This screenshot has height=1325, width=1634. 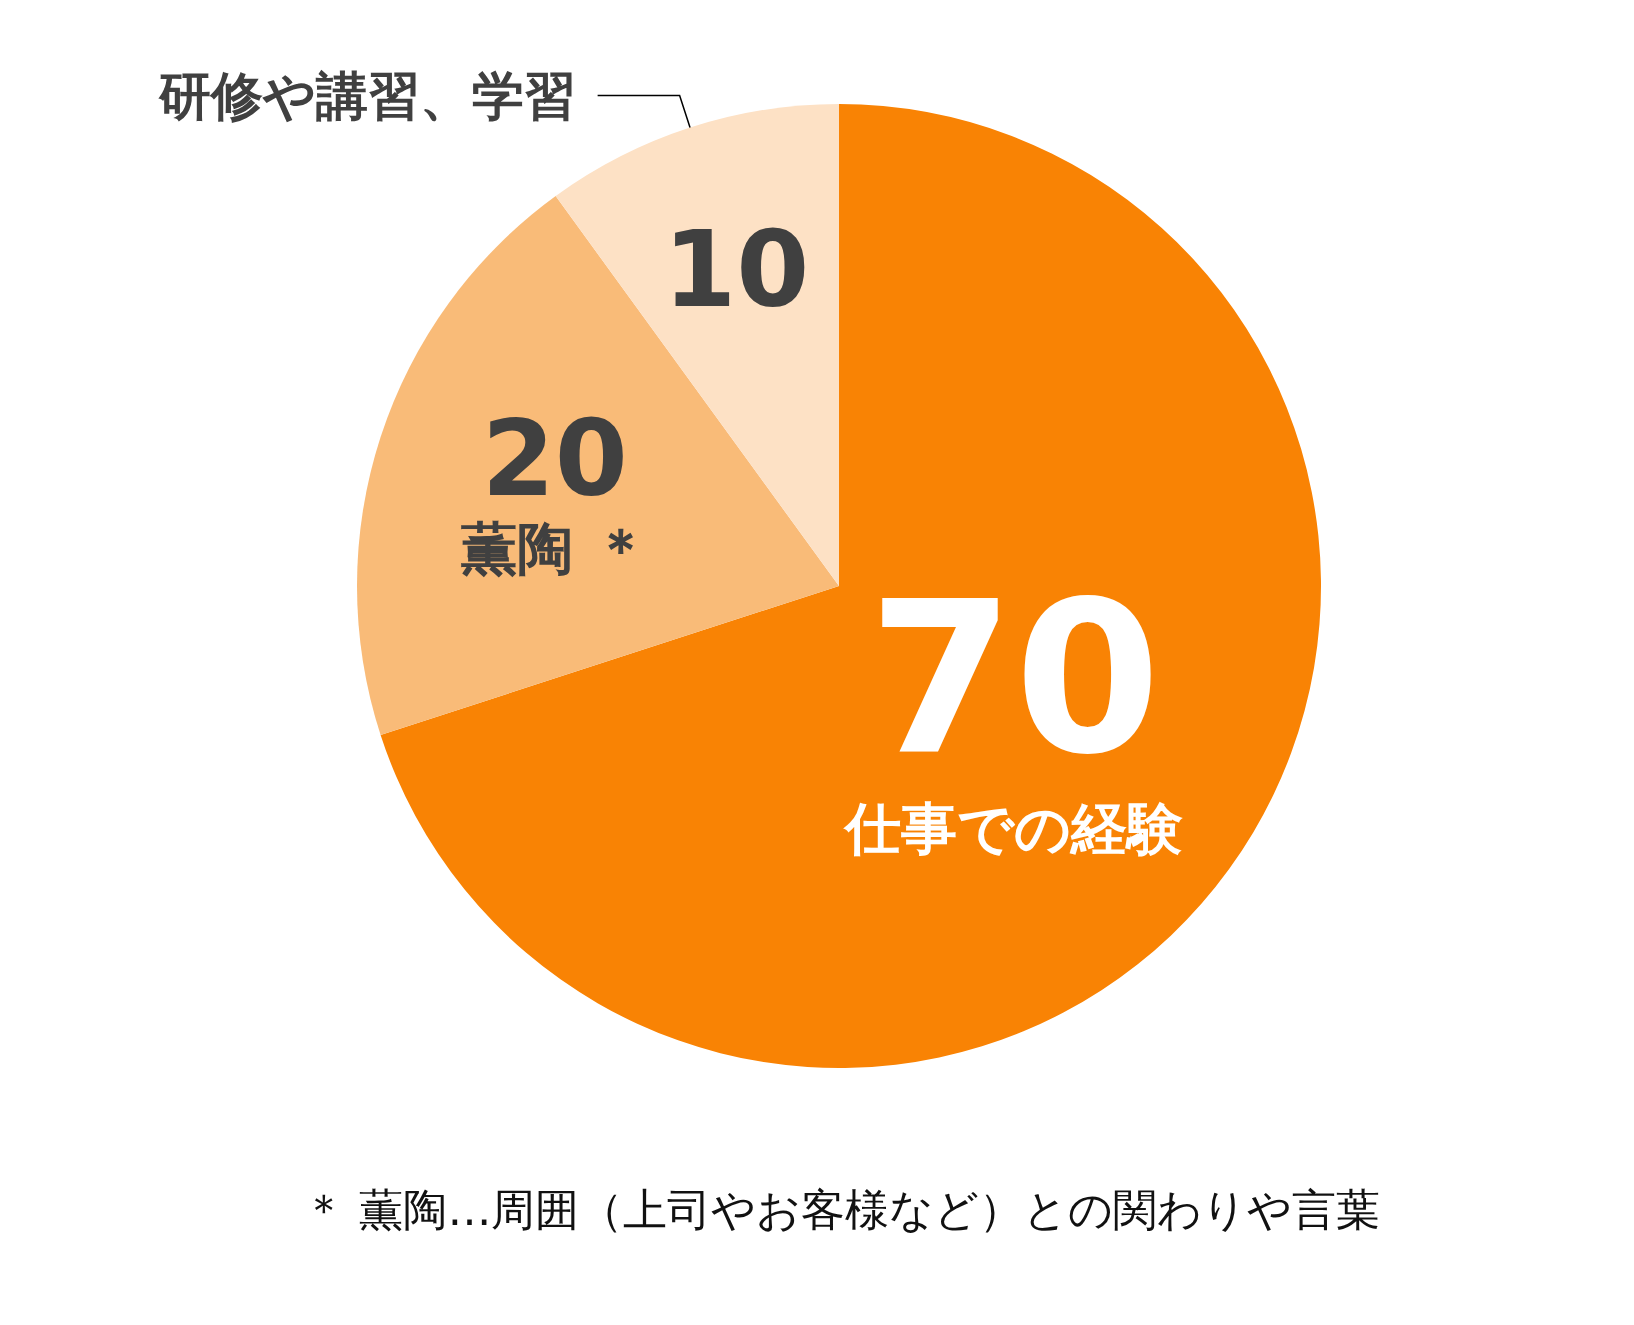 What do you see at coordinates (736, 269) in the screenshot?
I see `data-label: 10` at bounding box center [736, 269].